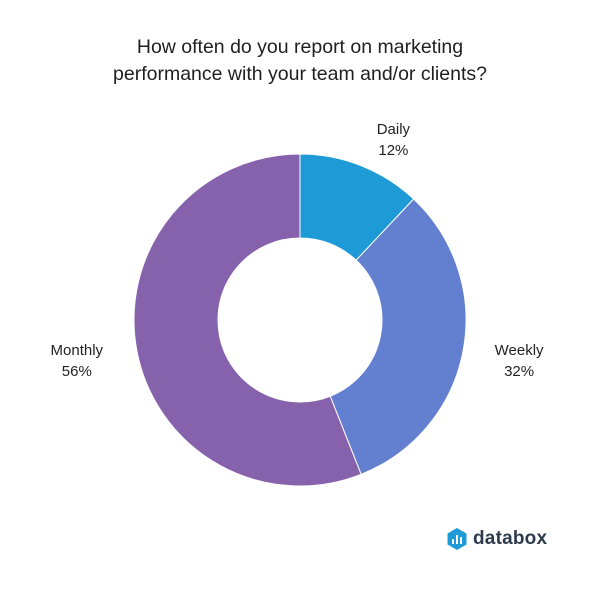  Describe the element at coordinates (394, 129) in the screenshot. I see `slice-label-name: Daily` at that location.